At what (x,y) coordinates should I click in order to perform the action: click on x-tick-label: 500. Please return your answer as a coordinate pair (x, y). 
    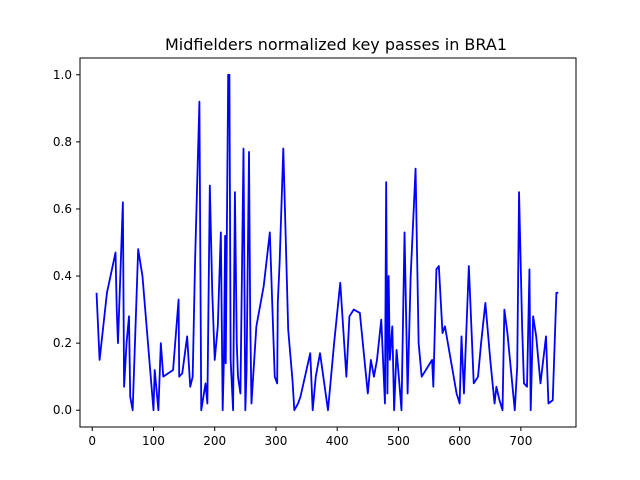
    Looking at the image, I should click on (398, 441).